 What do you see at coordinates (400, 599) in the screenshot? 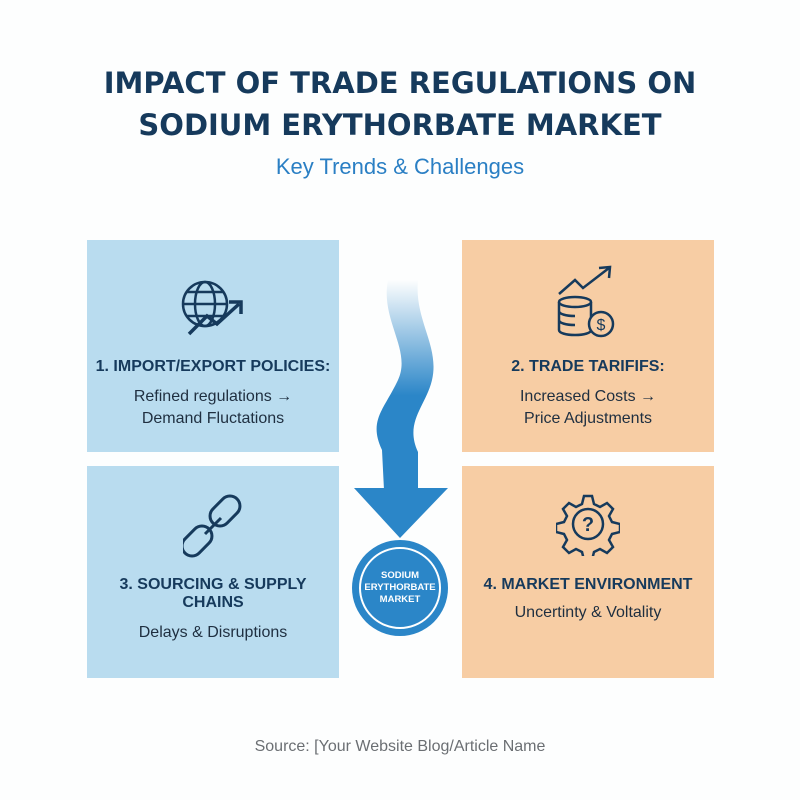
I see `badge-line: MARKET` at bounding box center [400, 599].